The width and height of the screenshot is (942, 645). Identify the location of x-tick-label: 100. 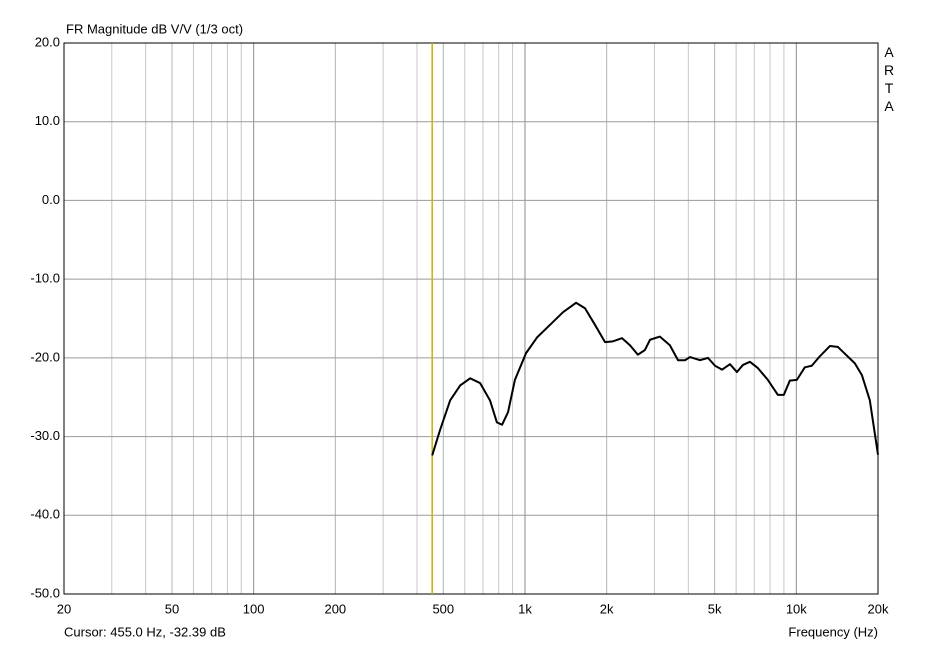
(254, 608).